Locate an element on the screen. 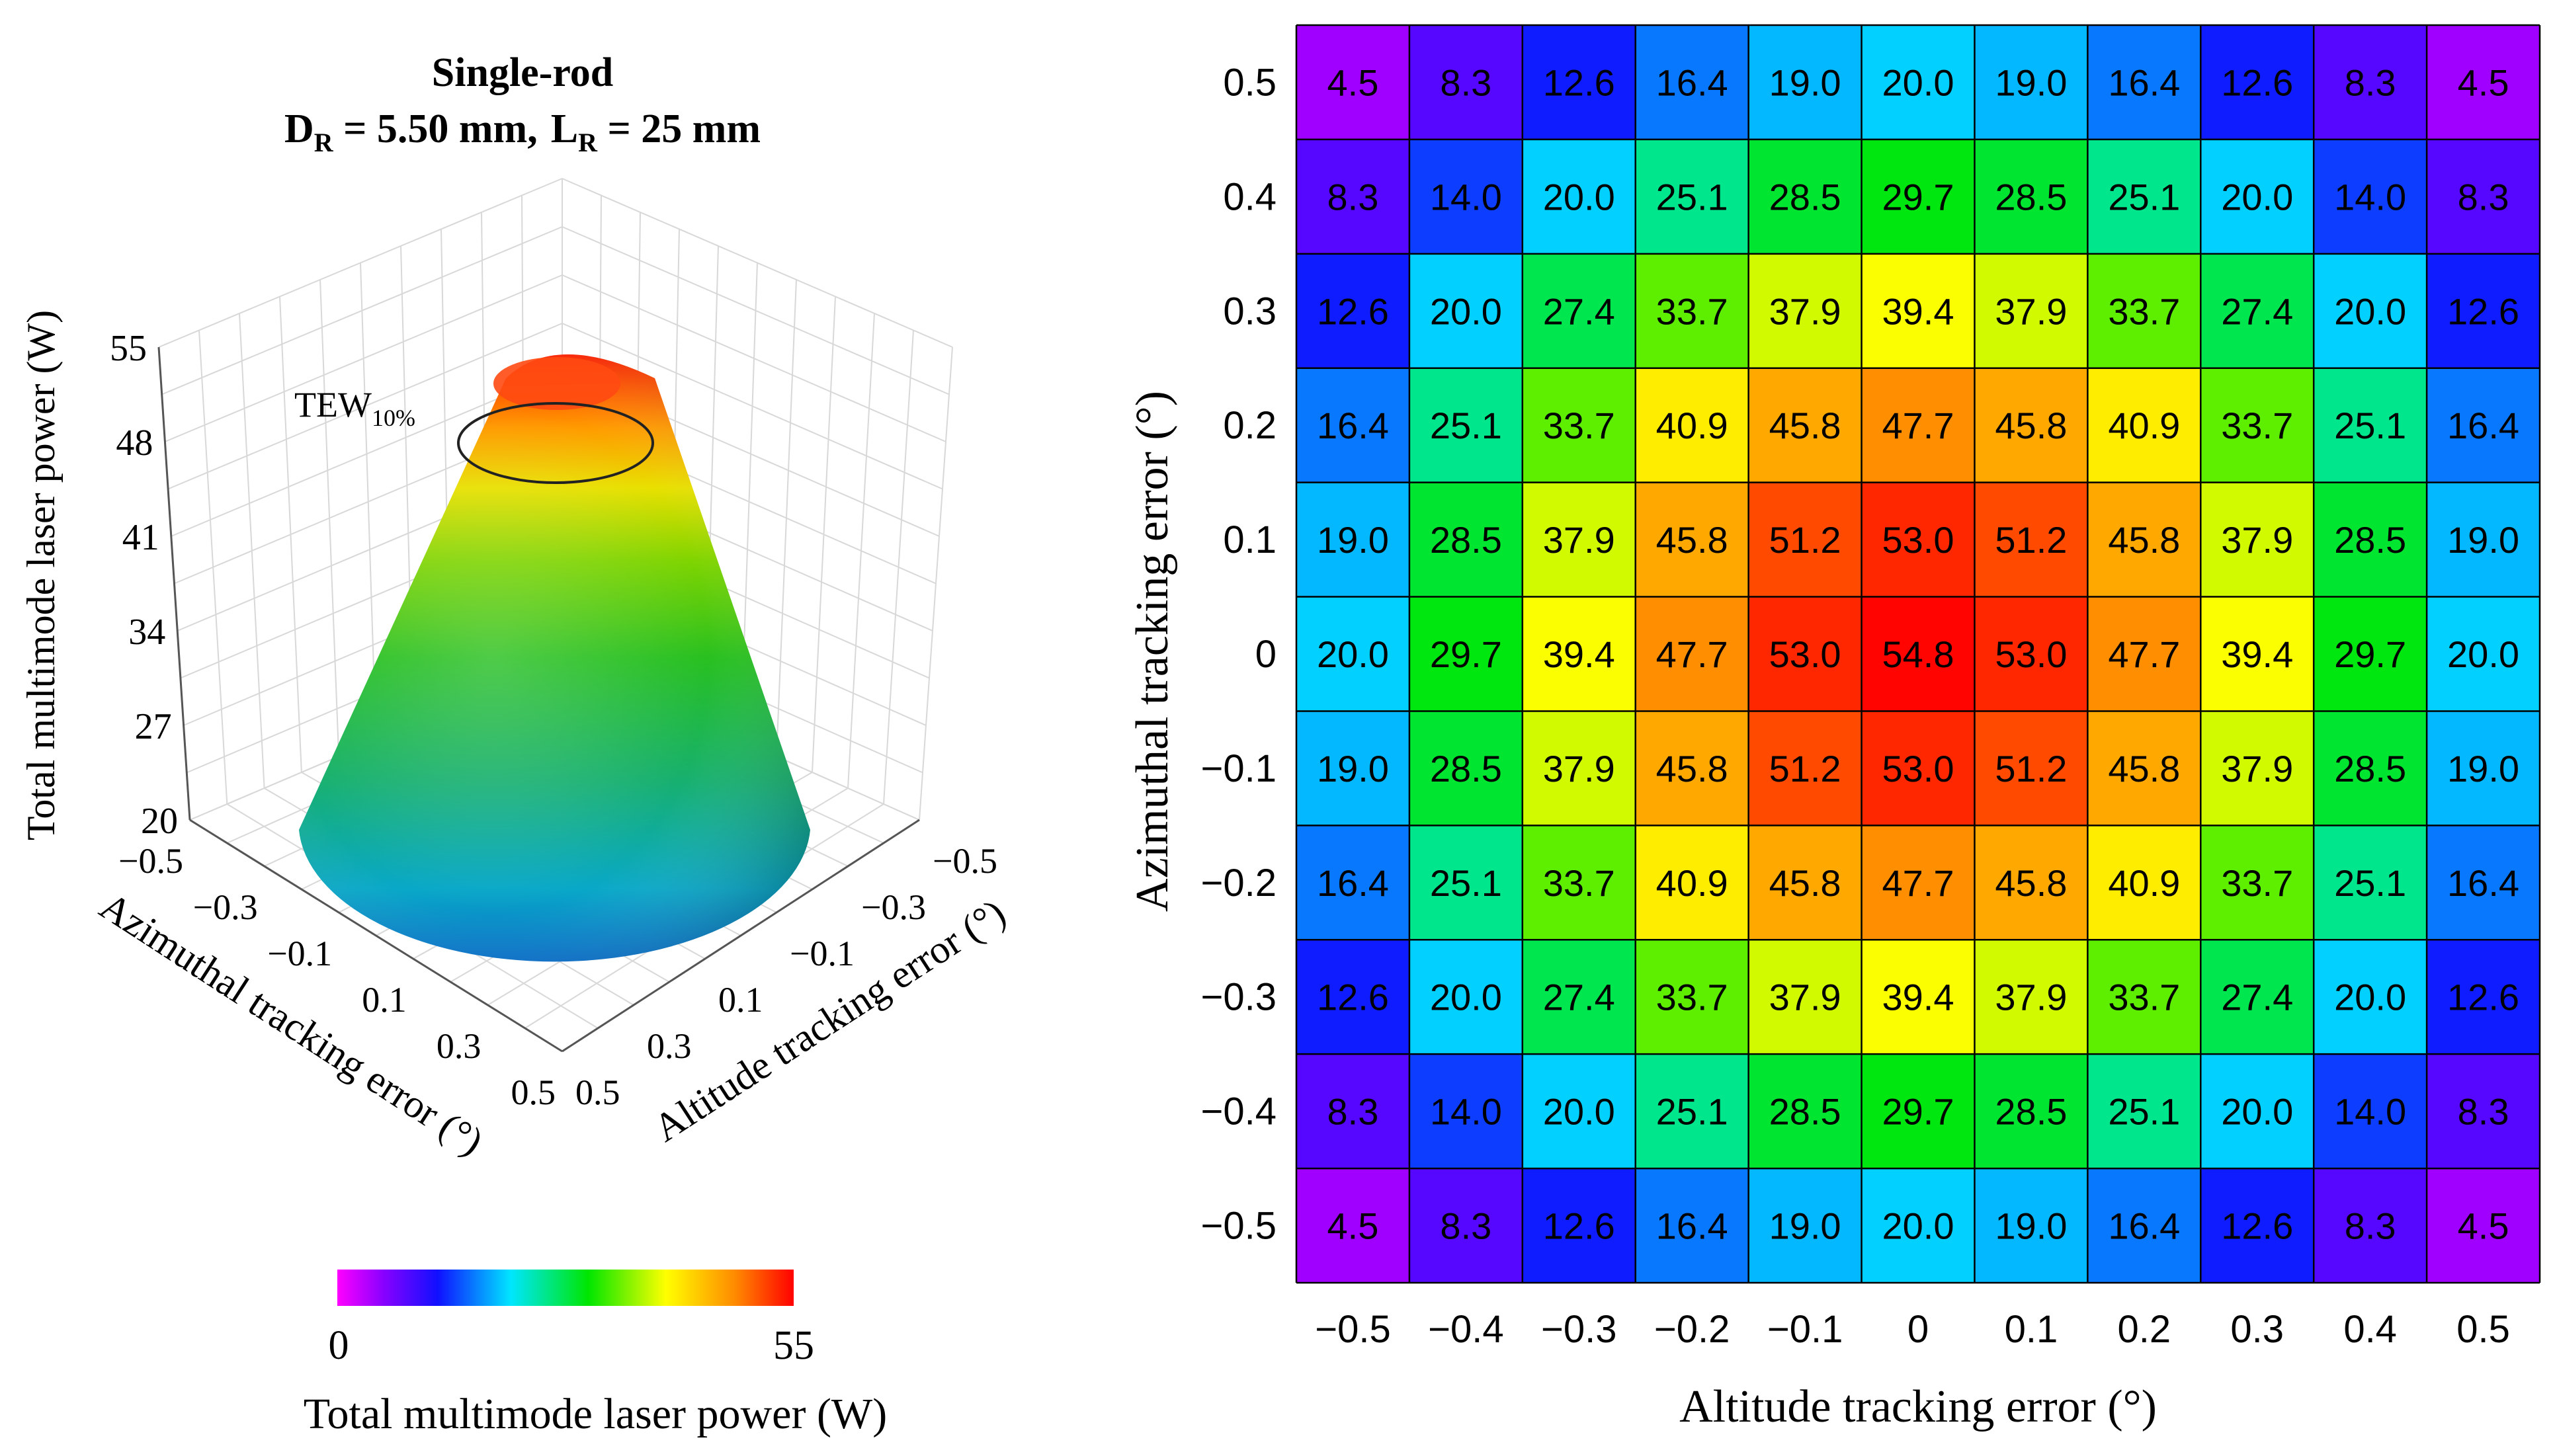 This screenshot has height=1456, width=2555. heatmap-y-tick-labels: 0.5 0.4 0.3 0.2 0.1 0 −0.1 −0.2 −0.3 −0.4 −0.5 is located at coordinates (1239, 654).